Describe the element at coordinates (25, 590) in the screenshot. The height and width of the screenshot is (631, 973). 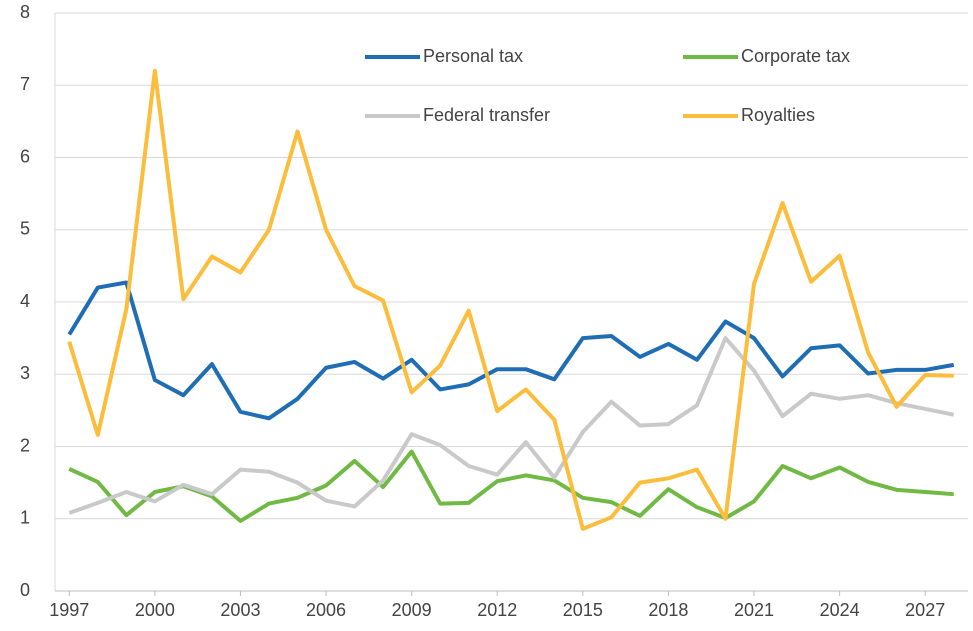
I see `y-tick-label: 0` at that location.